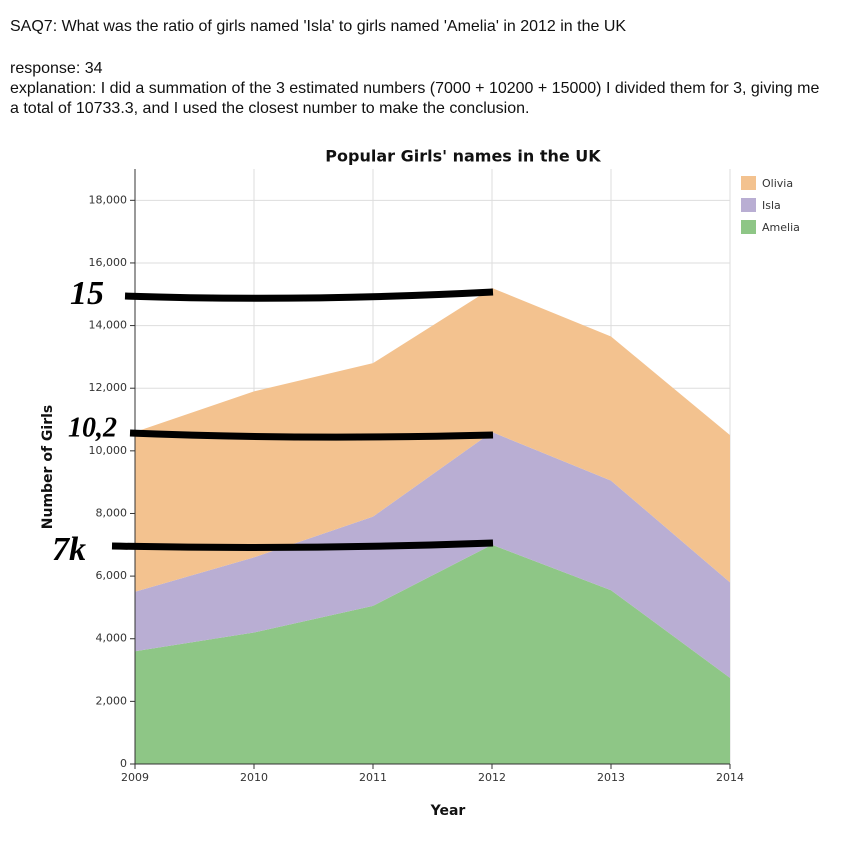 The image size is (860, 845). What do you see at coordinates (108, 325) in the screenshot?
I see `y-tick-label: 14,000` at bounding box center [108, 325].